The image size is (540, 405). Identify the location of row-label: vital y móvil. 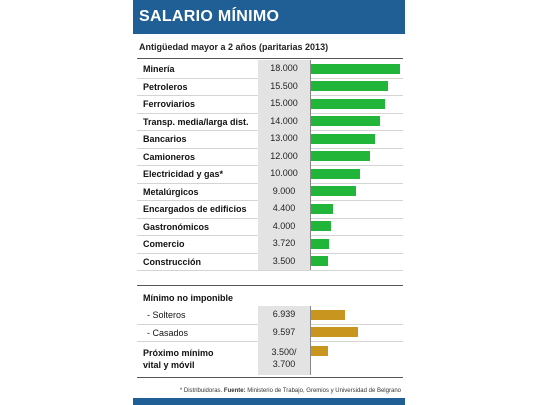
(169, 365).